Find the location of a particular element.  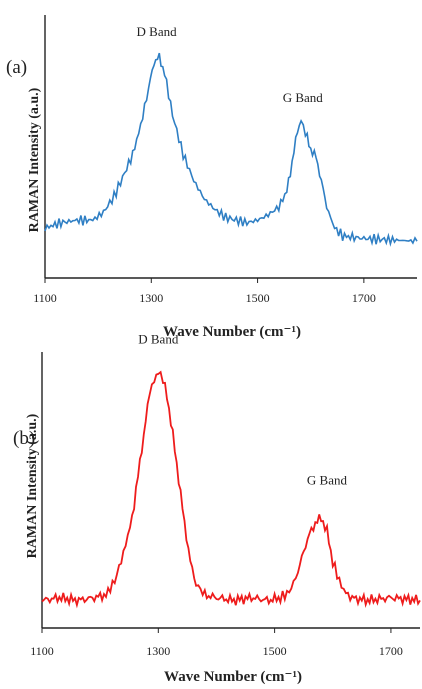

panel-b-x-tick-label: 1500 is located at coordinates (275, 651).